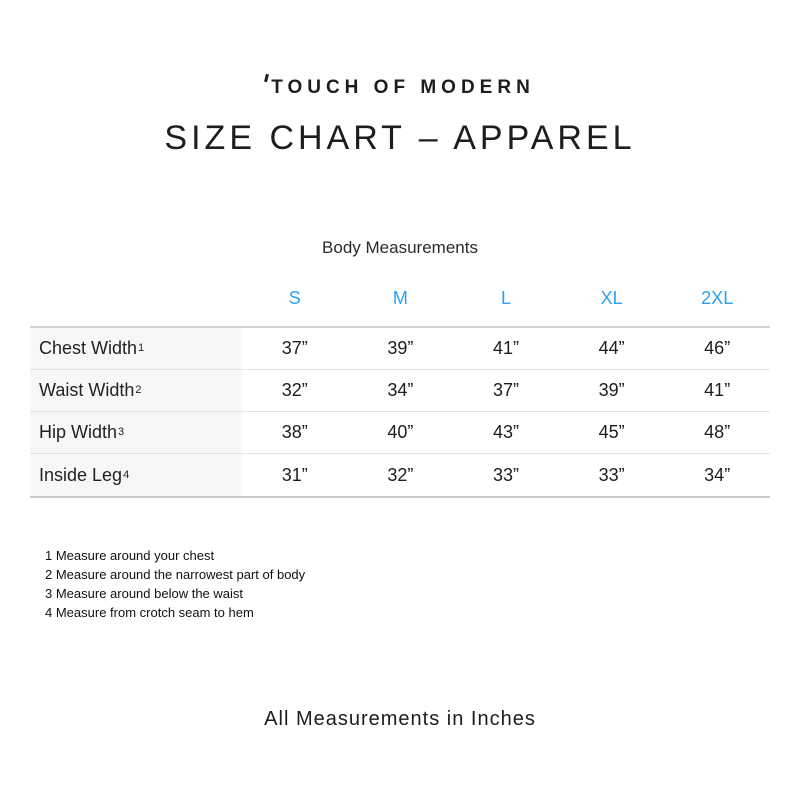 This screenshot has width=800, height=800. Describe the element at coordinates (267, 78) in the screenshot. I see `logo-tick-icon` at that location.